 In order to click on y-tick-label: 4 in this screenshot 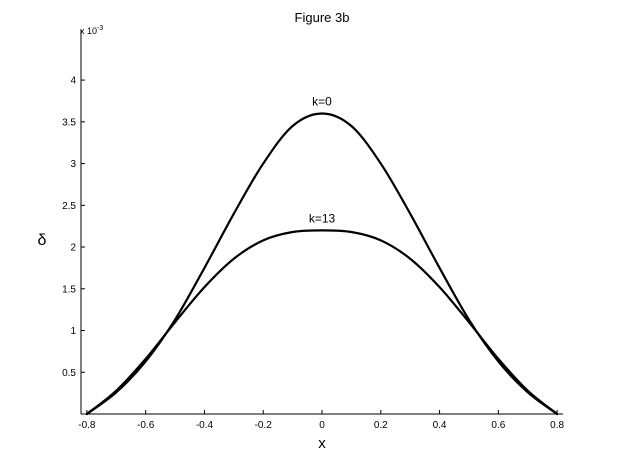, I will do `click(73, 81)`.